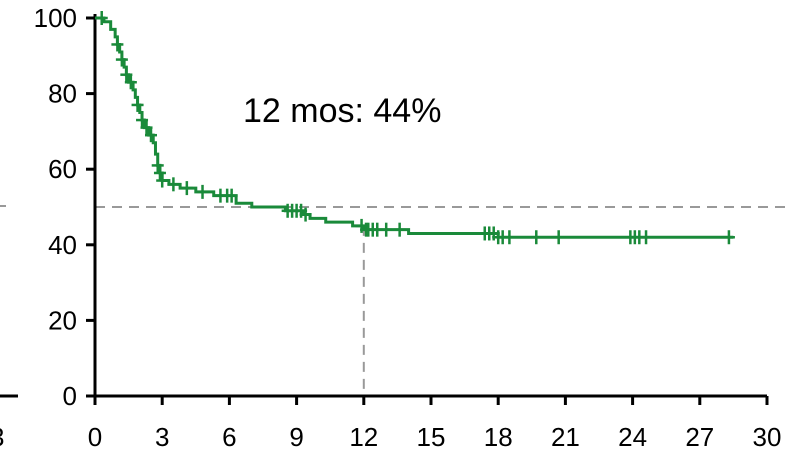 The height and width of the screenshot is (455, 785). I want to click on y-tick-label: 80, so click(62, 94).